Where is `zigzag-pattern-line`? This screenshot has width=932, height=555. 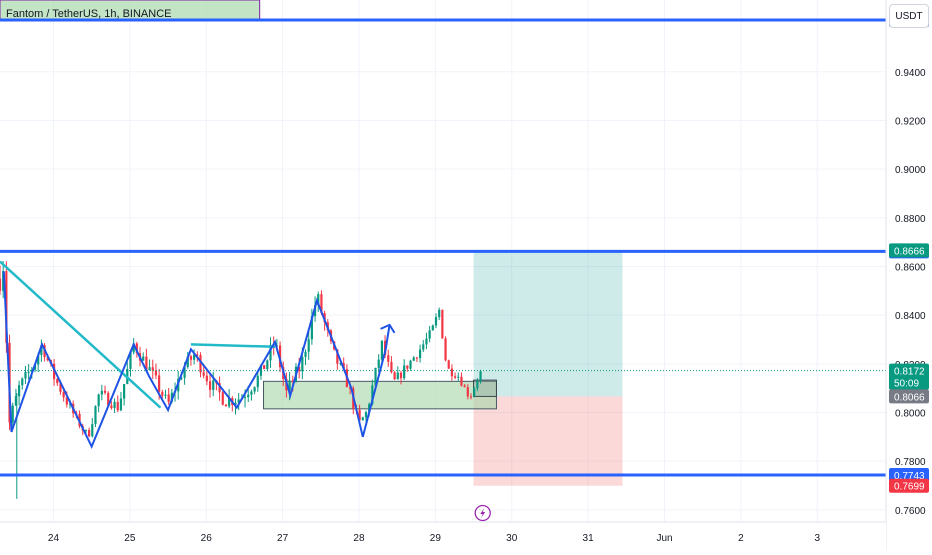 zigzag-pattern-line is located at coordinates (196, 360).